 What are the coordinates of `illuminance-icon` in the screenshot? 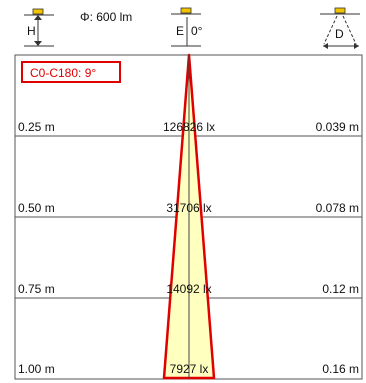 It's located at (186, 27).